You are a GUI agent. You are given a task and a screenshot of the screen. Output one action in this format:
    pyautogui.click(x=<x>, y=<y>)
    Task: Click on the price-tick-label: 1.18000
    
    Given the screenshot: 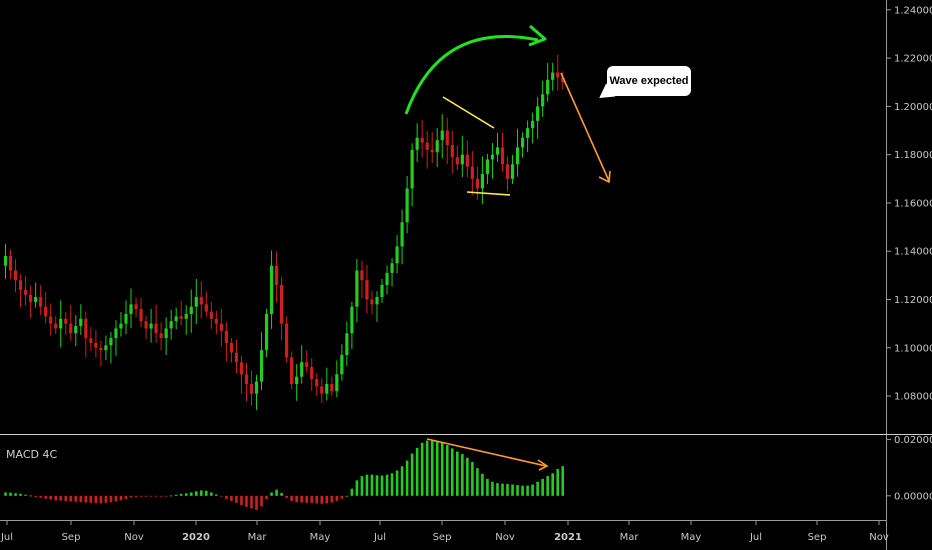 What is the action you would take?
    pyautogui.click(x=913, y=155)
    